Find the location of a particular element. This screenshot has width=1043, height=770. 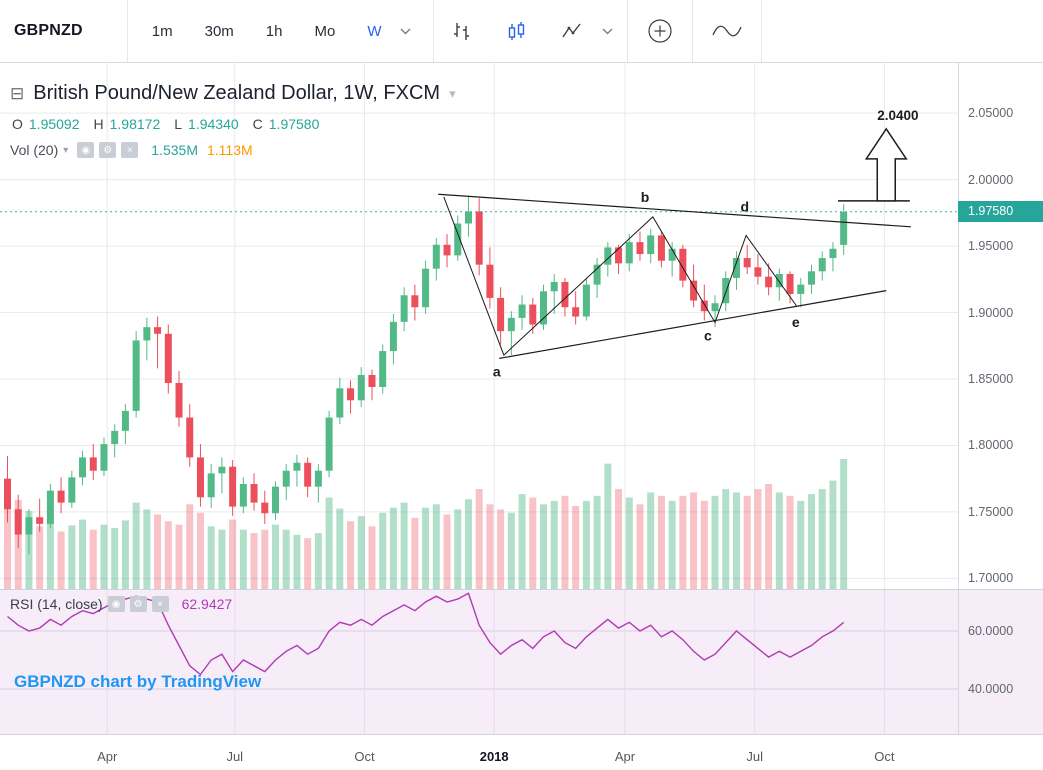

open-value: 1.95092 is located at coordinates (54, 124).